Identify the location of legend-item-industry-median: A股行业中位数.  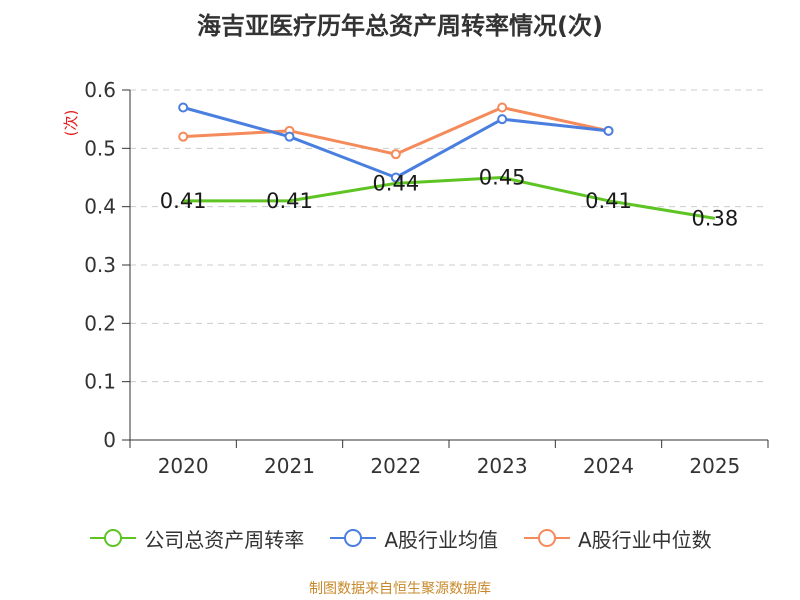
(617, 538).